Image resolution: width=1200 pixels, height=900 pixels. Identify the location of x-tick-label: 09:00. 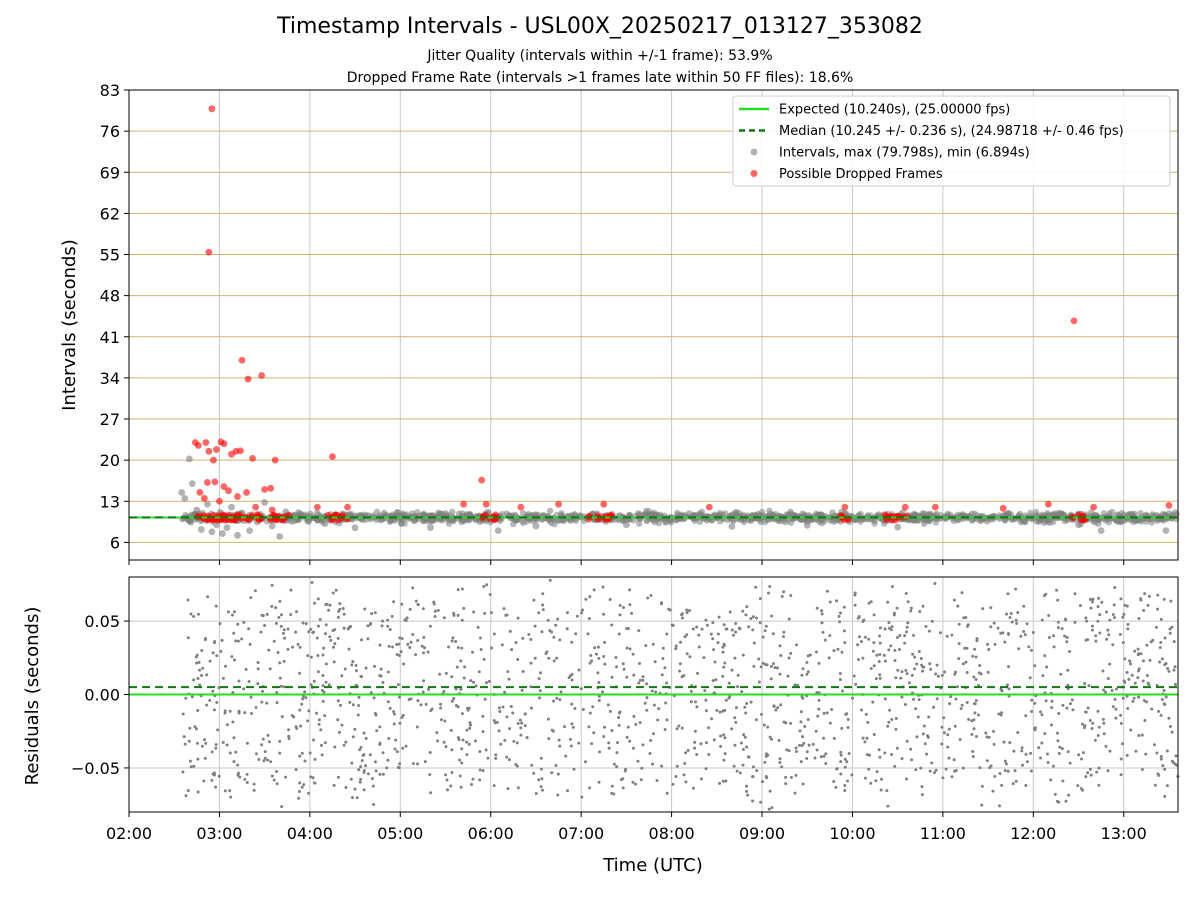
(762, 833).